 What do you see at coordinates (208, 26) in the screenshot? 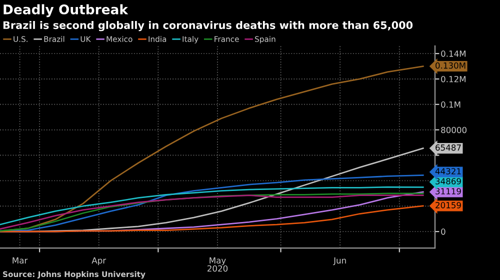
I see `chart-subtitle: Brazil is second globally in coronavirus deaths with more than 65,000` at bounding box center [208, 26].